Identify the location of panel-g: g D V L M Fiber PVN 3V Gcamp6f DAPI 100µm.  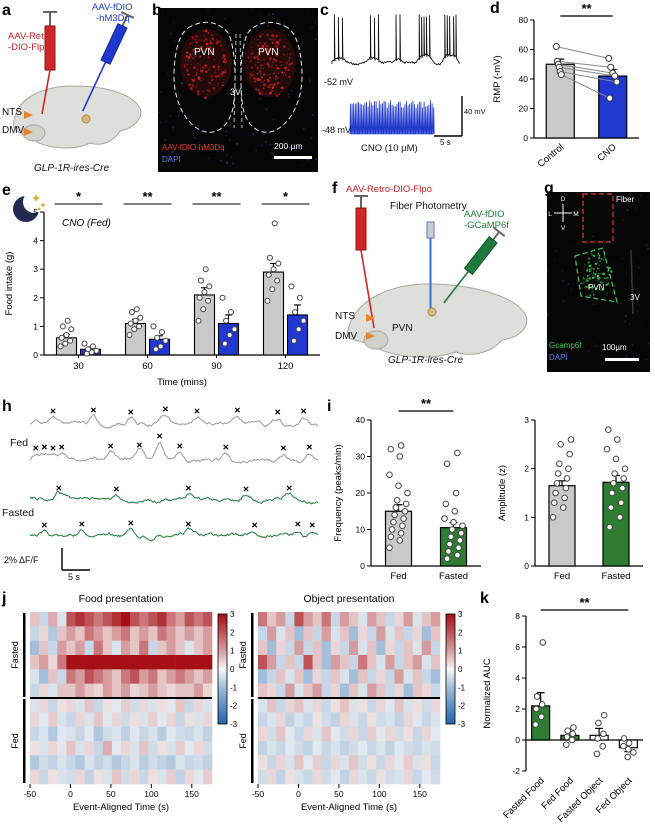
(598, 287).